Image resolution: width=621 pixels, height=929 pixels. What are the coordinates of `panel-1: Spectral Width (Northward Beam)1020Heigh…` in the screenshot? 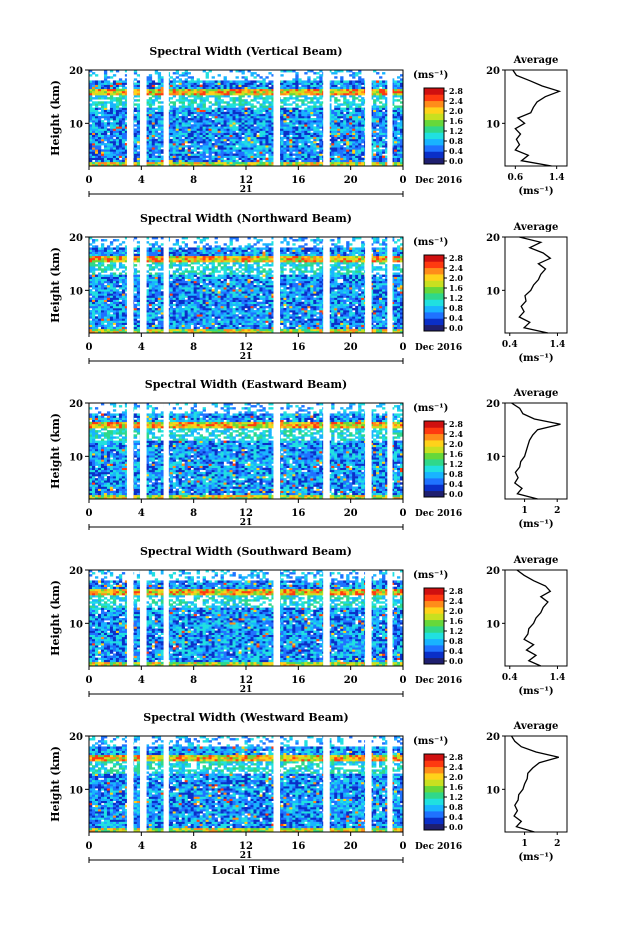 It's located at (308, 288).